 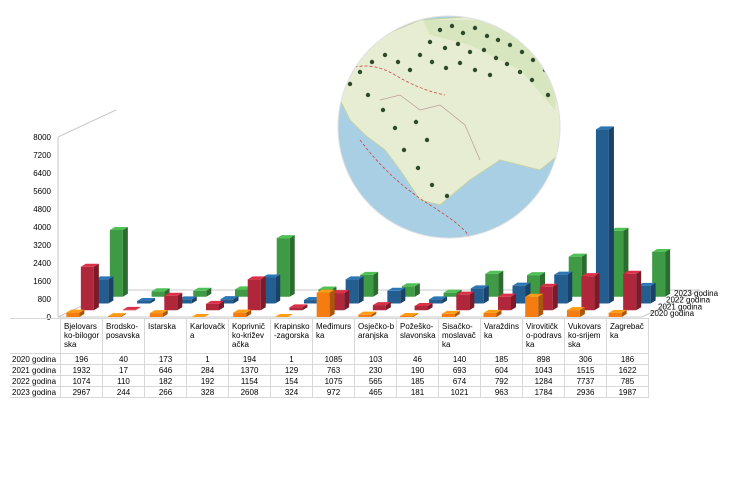 I want to click on table-cell: 1370, so click(x=249, y=370).